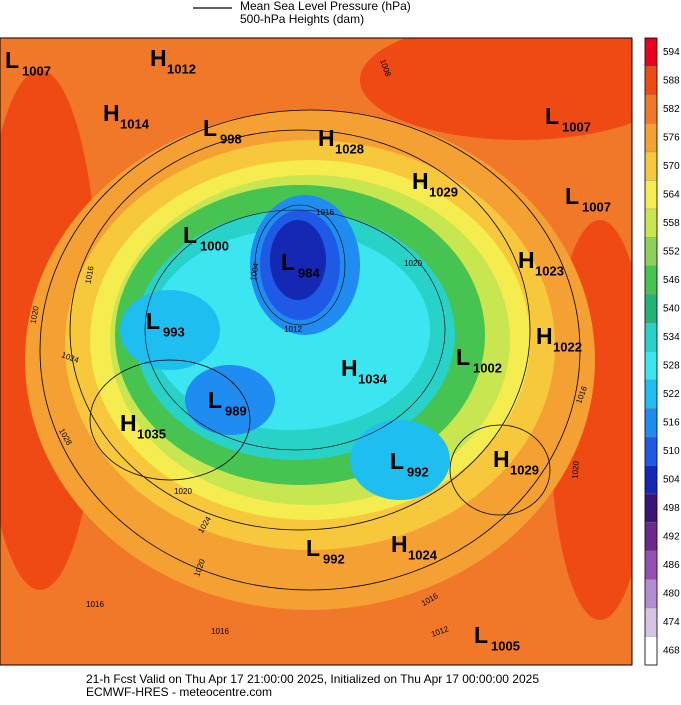 This screenshot has width=681, height=705. Describe the element at coordinates (373, 378) in the screenshot. I see `system-pressure: 1034` at that location.